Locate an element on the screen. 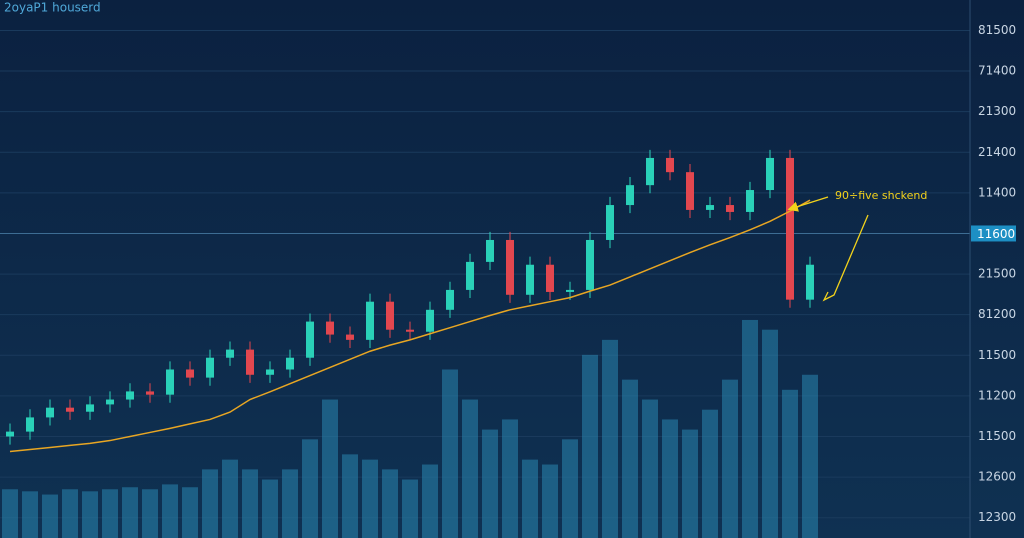 The height and width of the screenshot is (538, 1024). y-tick-label: 21500 is located at coordinates (997, 274).